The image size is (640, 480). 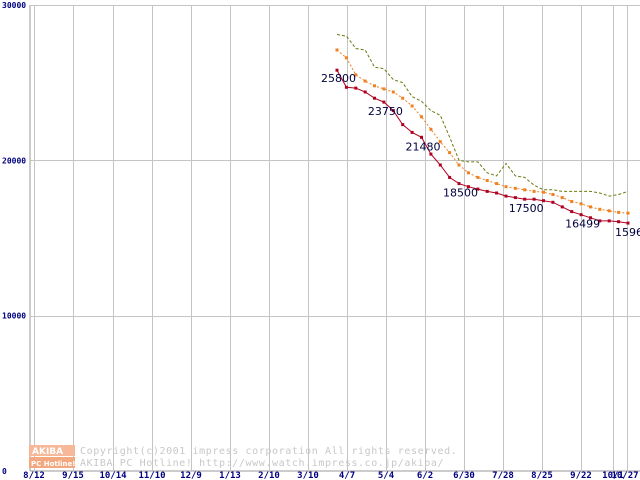 What do you see at coordinates (113, 475) in the screenshot?
I see `x-tick-label: 10/14` at bounding box center [113, 475].